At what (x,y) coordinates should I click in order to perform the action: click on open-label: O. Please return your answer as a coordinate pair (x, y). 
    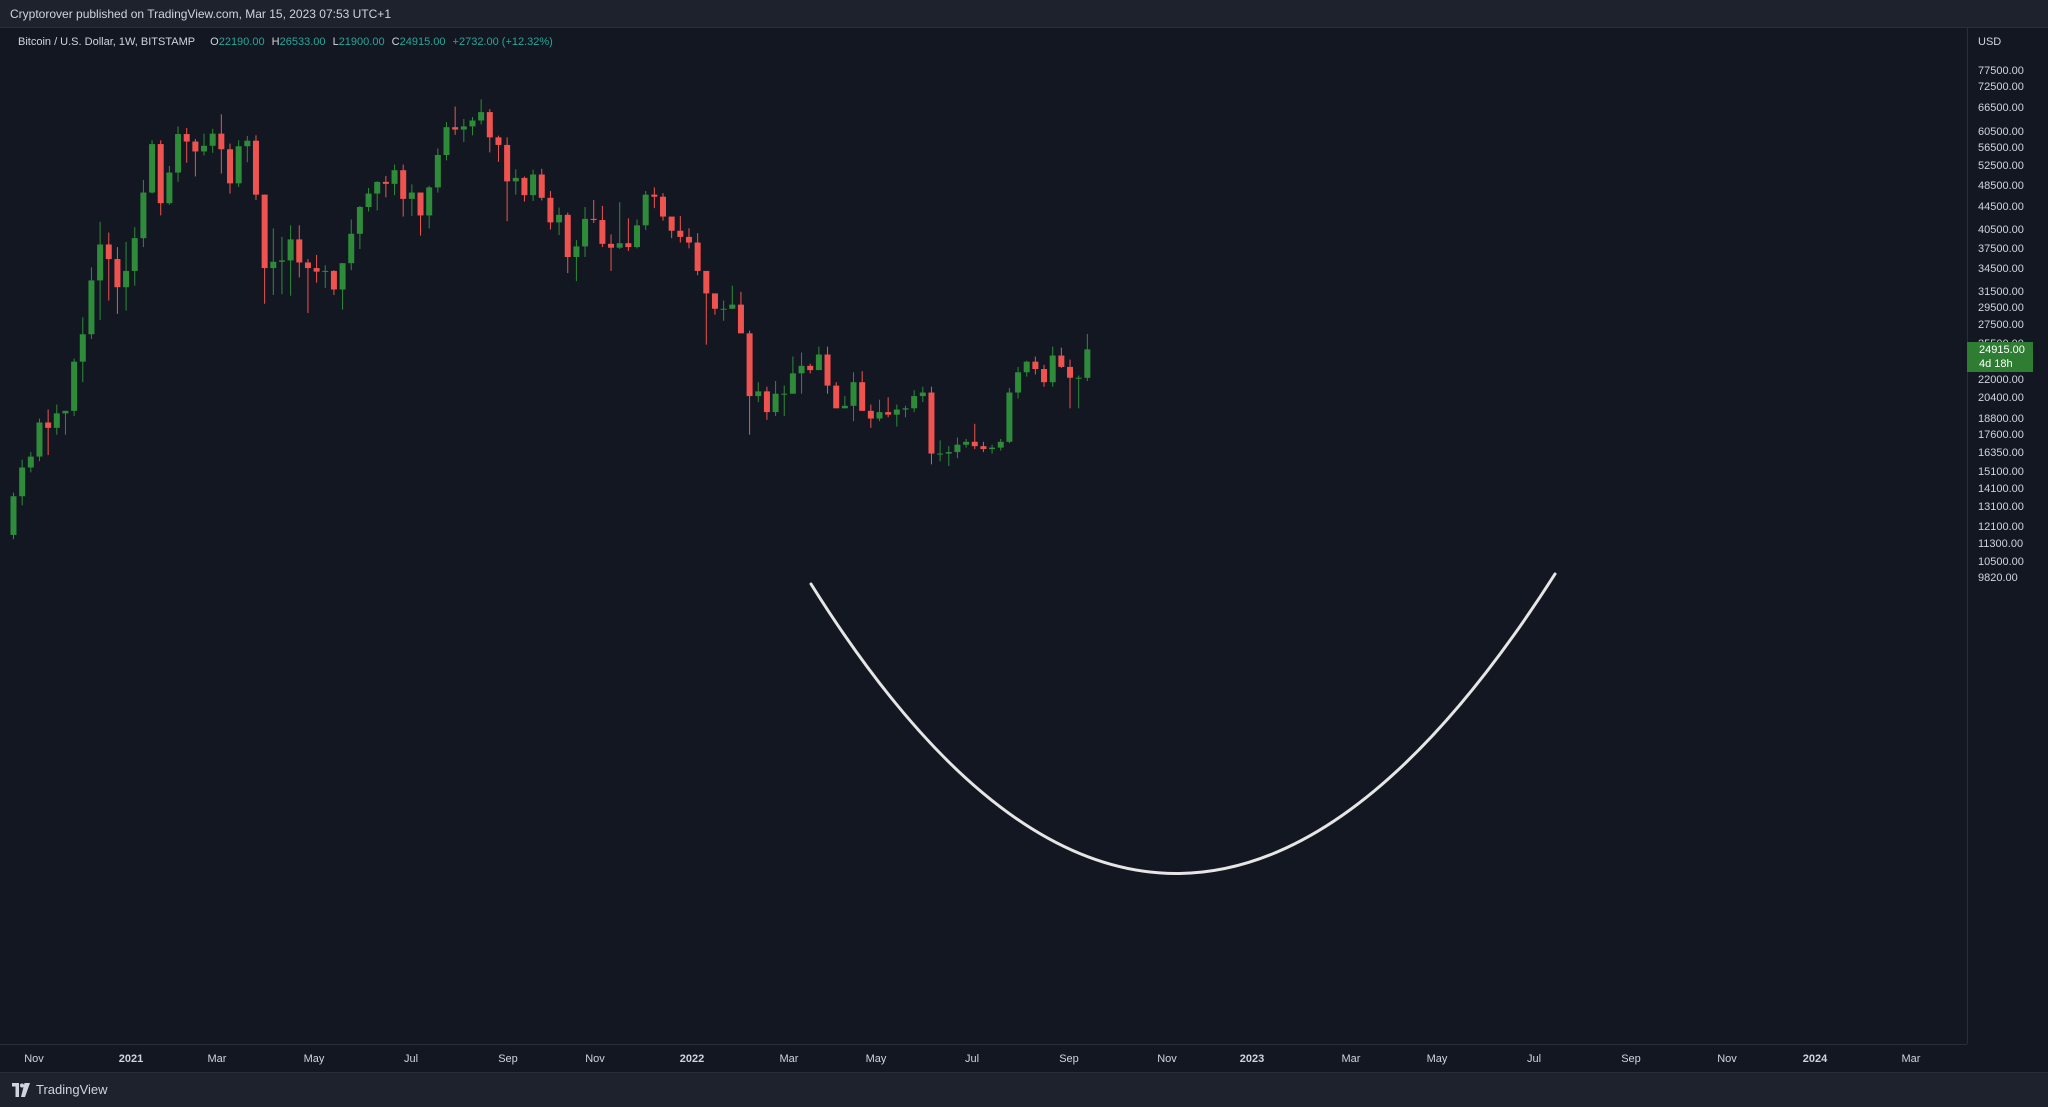
    Looking at the image, I should click on (214, 42).